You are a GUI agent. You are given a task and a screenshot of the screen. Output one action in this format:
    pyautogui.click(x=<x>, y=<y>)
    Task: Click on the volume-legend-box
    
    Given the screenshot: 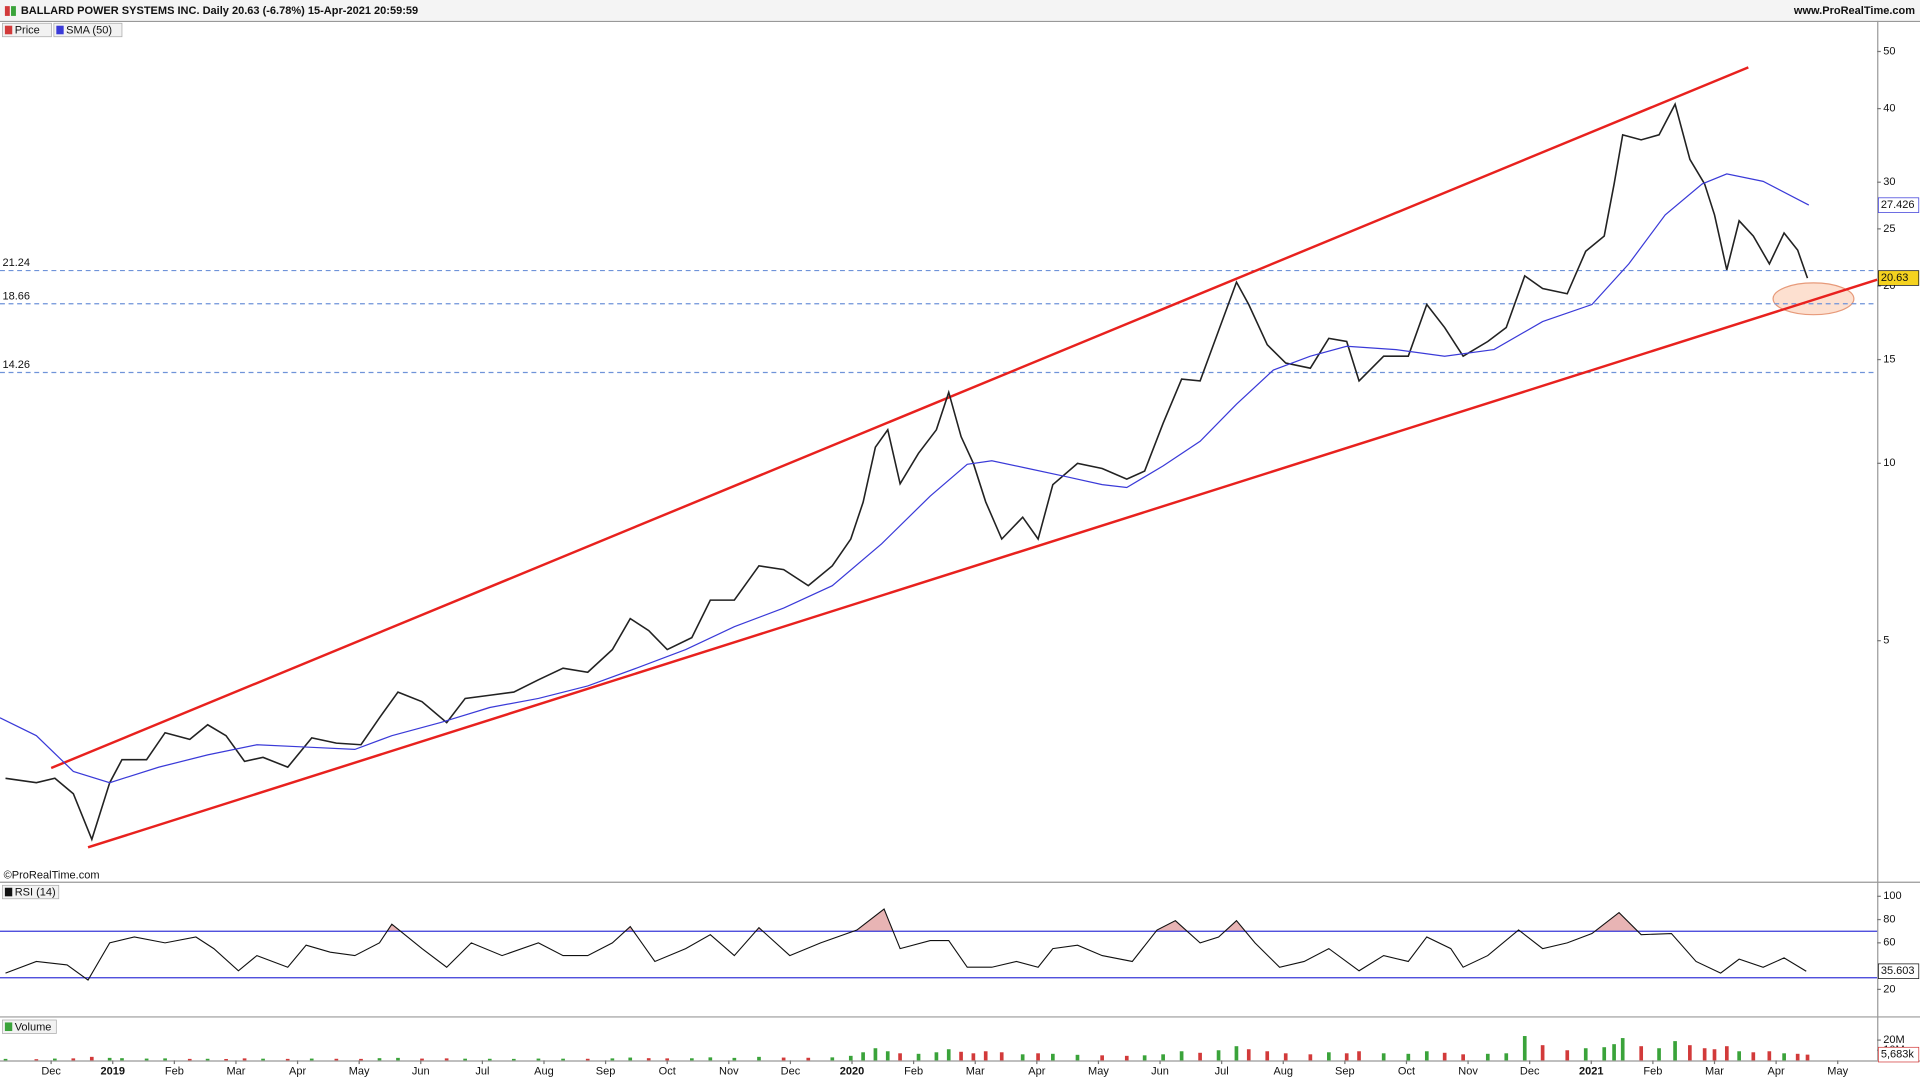 What is the action you would take?
    pyautogui.click(x=29, y=1026)
    